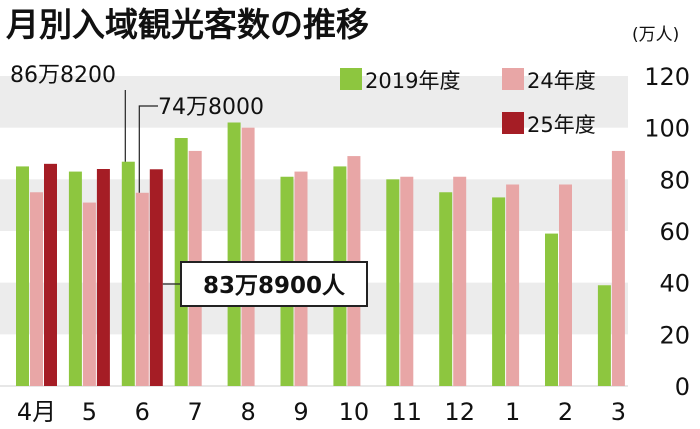 The height and width of the screenshot is (429, 700). I want to click on x-tick-label: 4月, so click(36, 412).